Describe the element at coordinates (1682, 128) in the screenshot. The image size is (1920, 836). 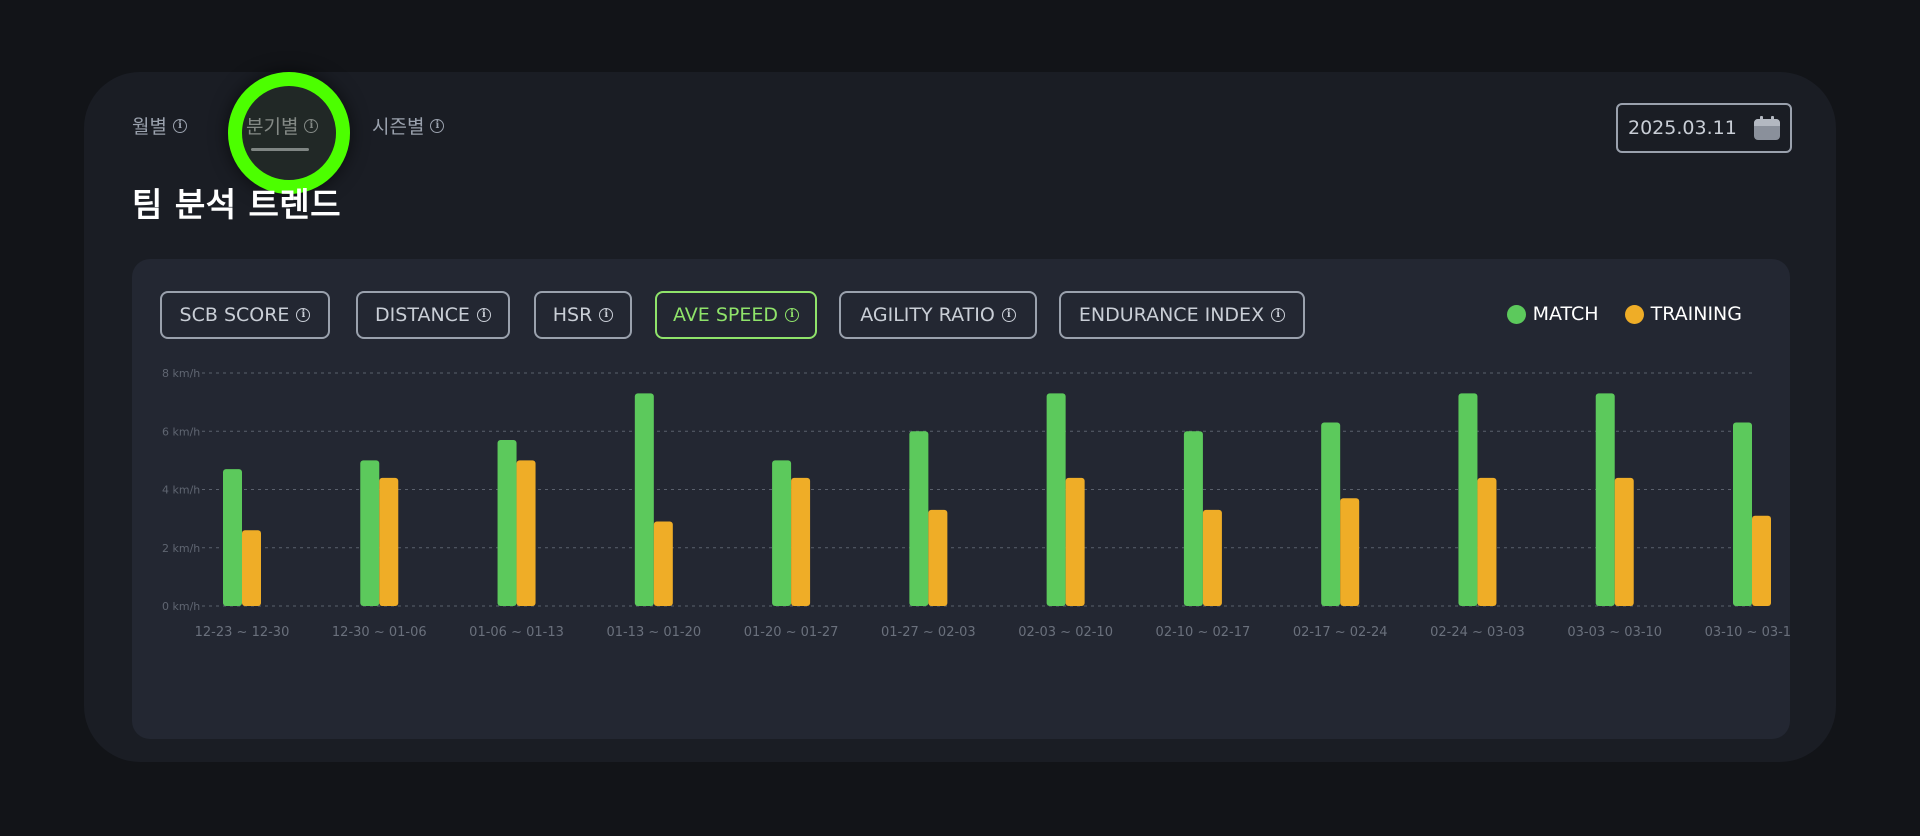
I see `date-value: 2025.03.11` at that location.